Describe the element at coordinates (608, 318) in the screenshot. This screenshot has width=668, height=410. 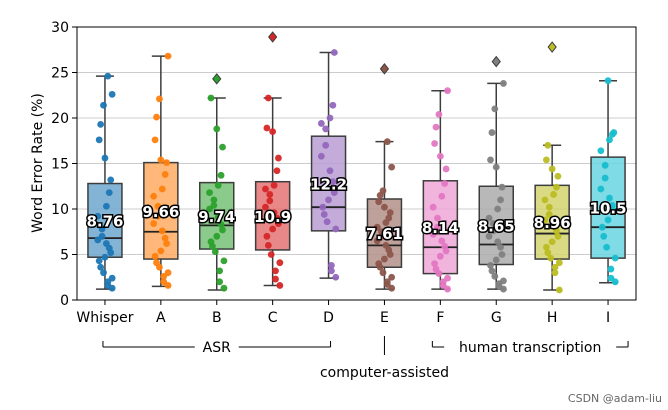
I see `x-tick-label: I` at that location.